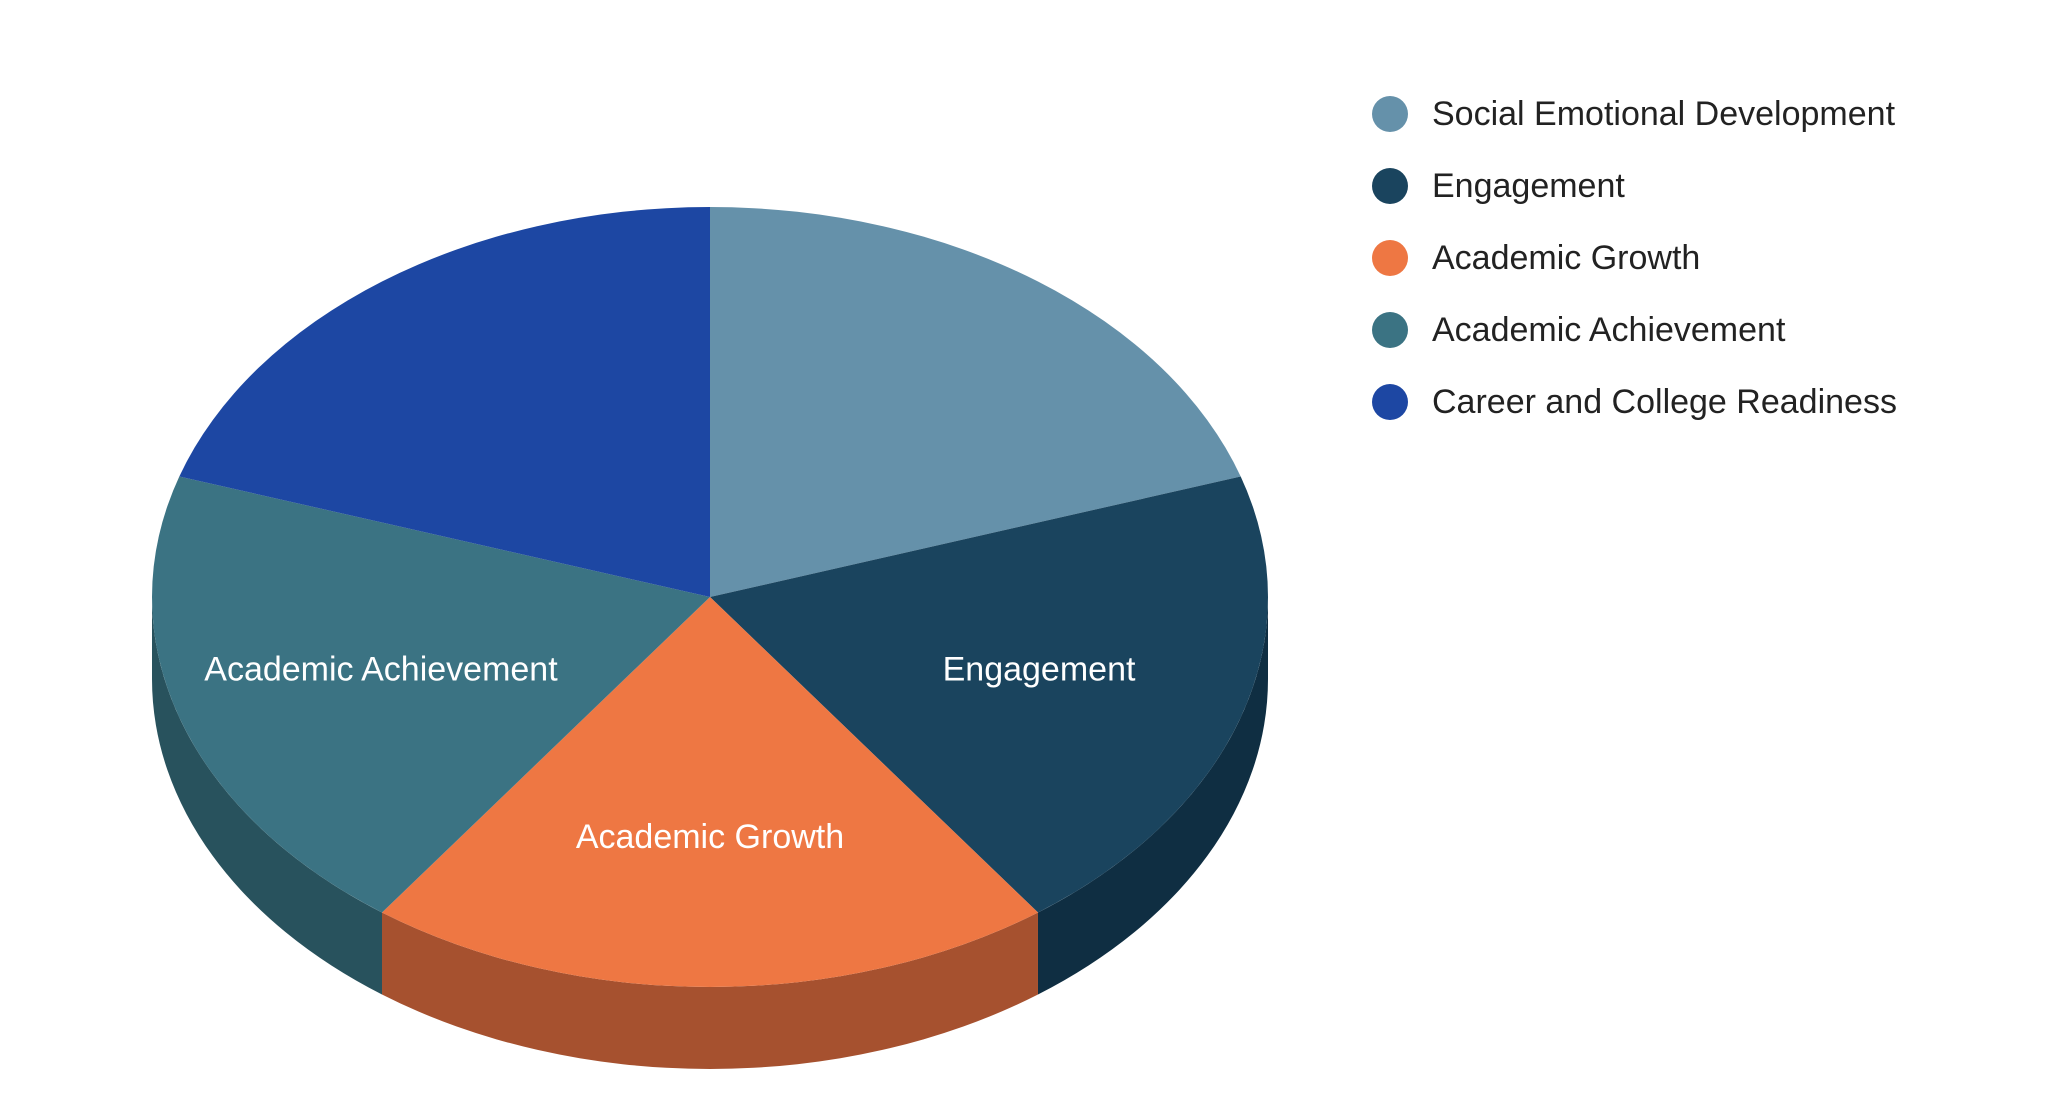  I want to click on pie-side-engagement, so click(1152, 796).